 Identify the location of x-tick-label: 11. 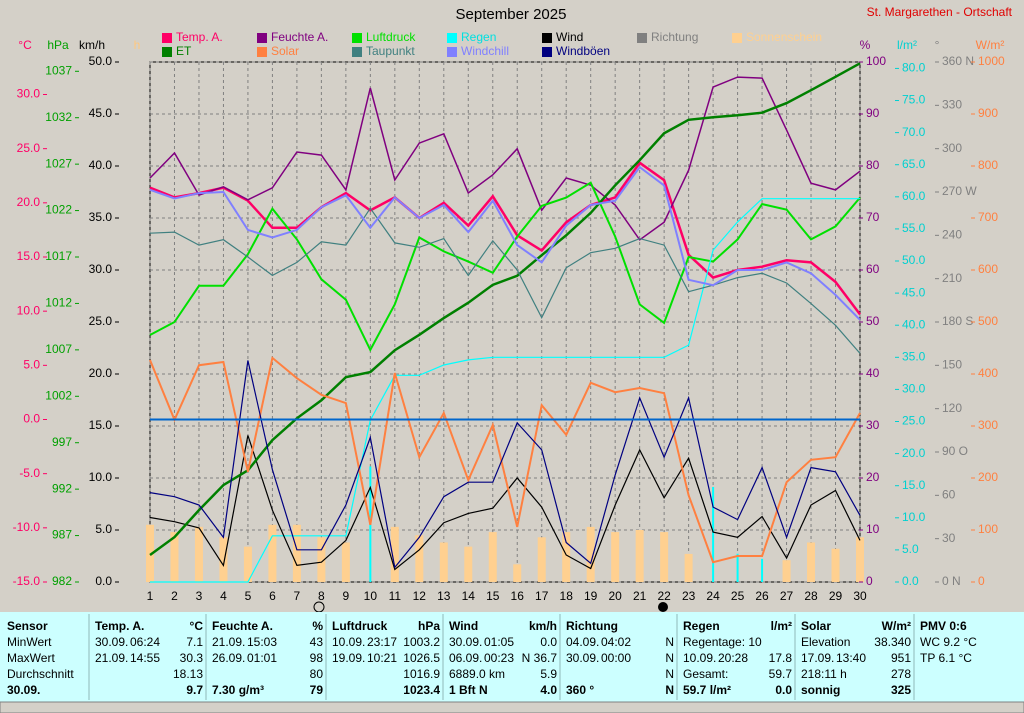
(395, 596).